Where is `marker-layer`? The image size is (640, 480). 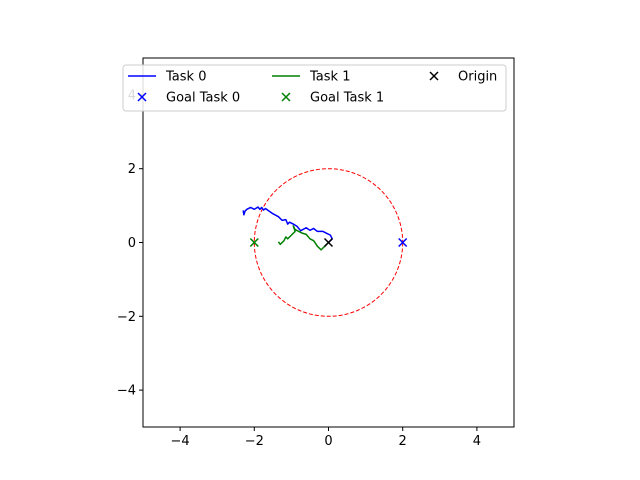 marker-layer is located at coordinates (328, 242).